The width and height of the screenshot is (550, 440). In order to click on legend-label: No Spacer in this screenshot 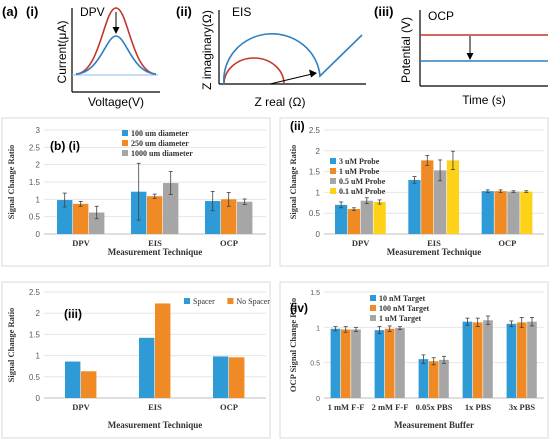, I will do `click(253, 301)`.